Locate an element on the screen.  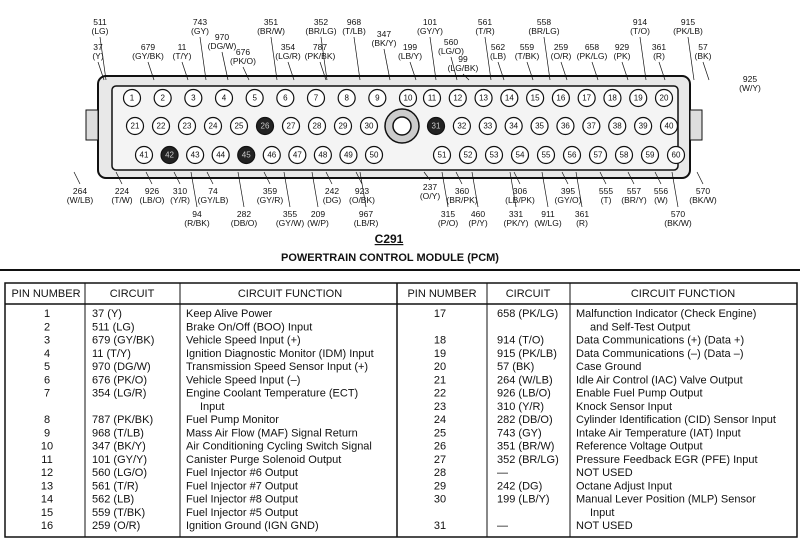
function-cell: Canister Purge Solenoid Output is located at coordinates (263, 460).